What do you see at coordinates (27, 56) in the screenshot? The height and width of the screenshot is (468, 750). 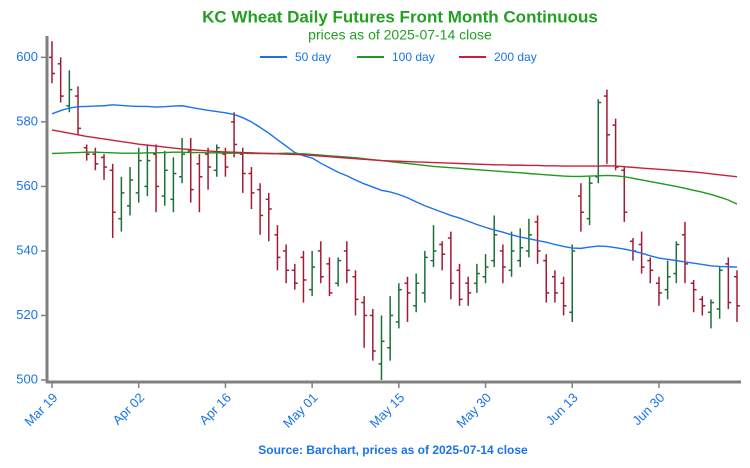 I see `y-tick-label: 600` at bounding box center [27, 56].